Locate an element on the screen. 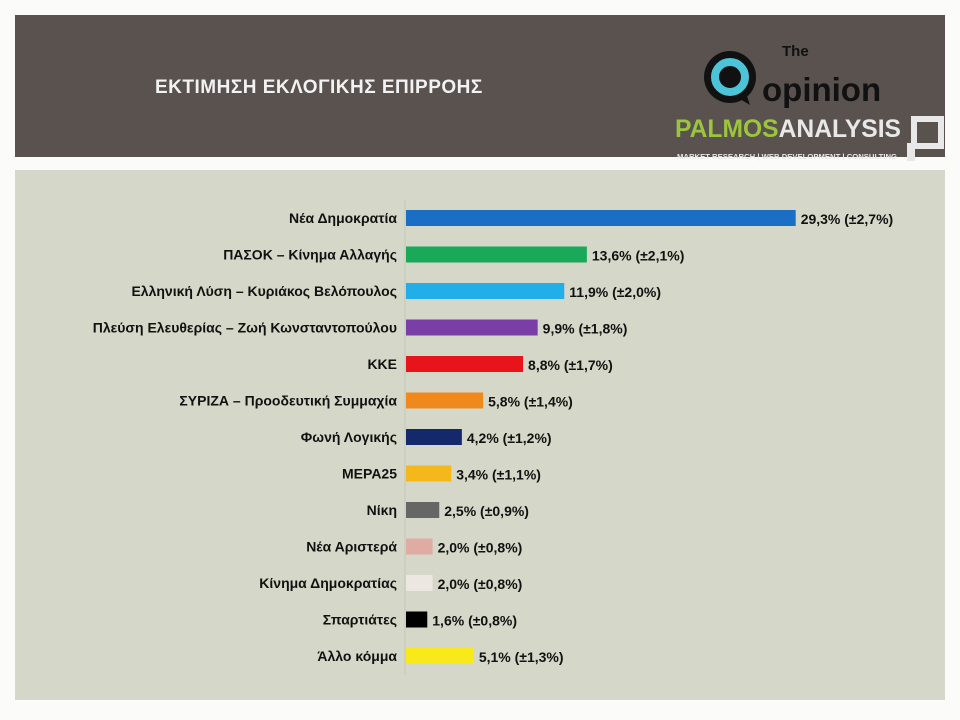 The image size is (960, 720). svg-text: PALMOSANALYSIS is located at coordinates (788, 129).